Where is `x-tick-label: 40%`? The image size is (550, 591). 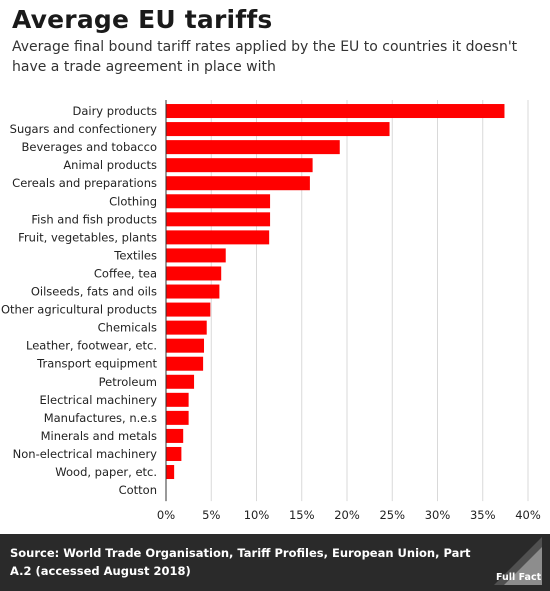 x-tick-label: 40% is located at coordinates (528, 515).